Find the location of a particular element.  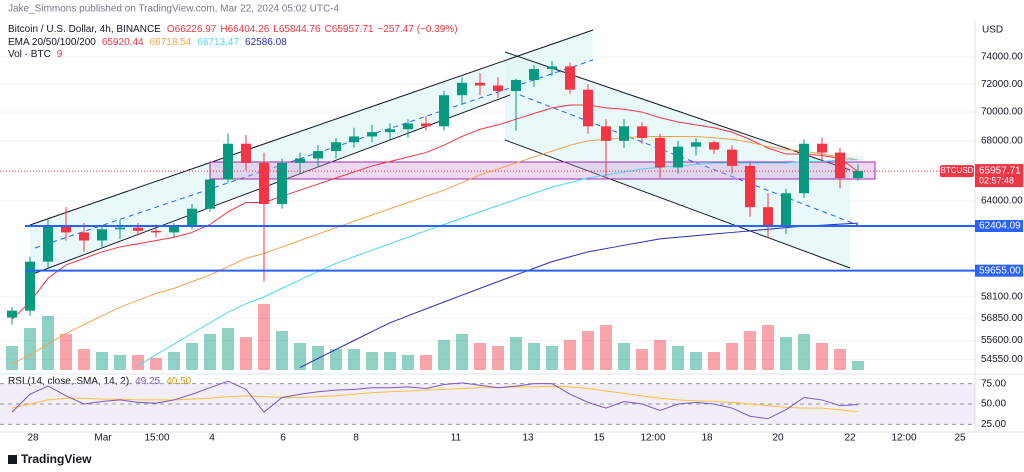

x-tick-label: 28 is located at coordinates (33, 438).